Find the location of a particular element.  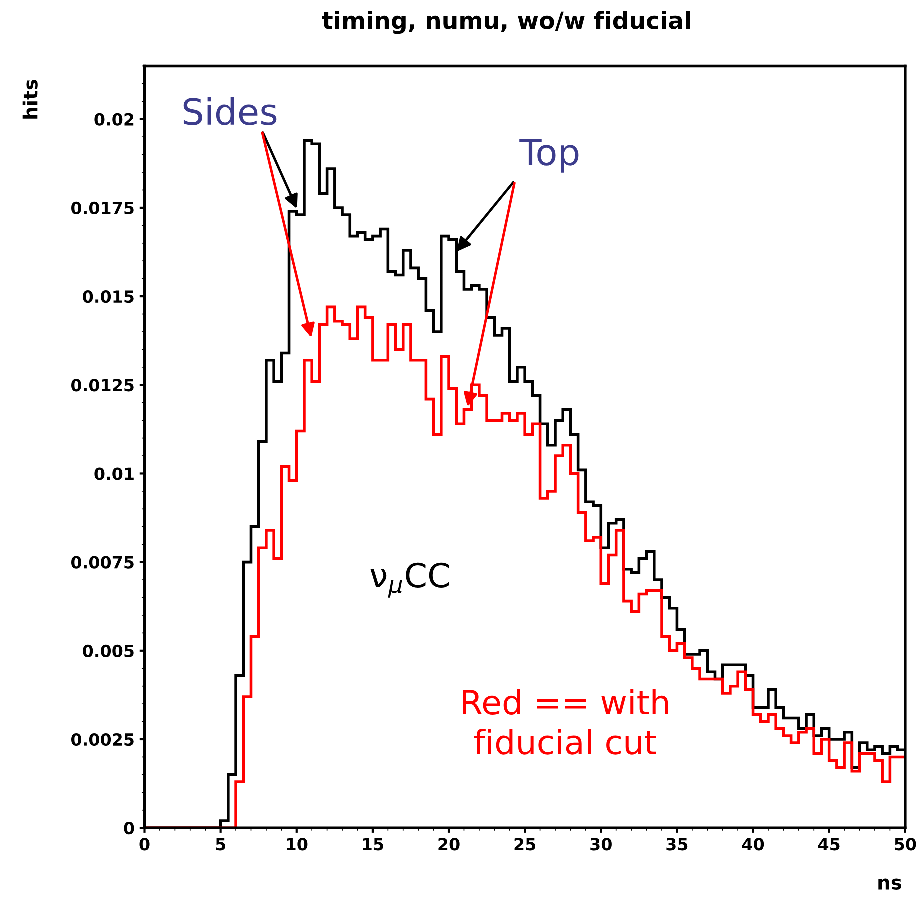

annotation: Red == with fiducial cut is located at coordinates (565, 722).